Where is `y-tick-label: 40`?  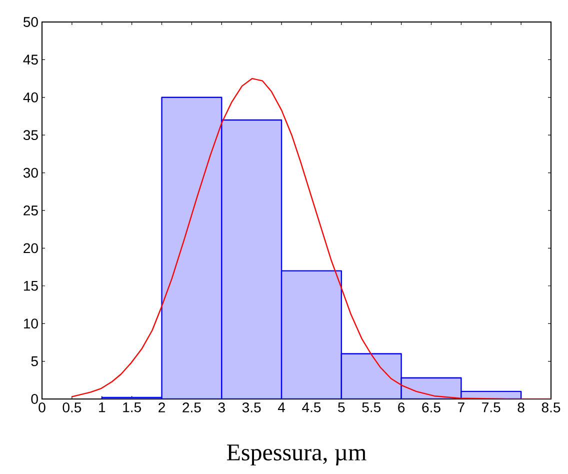 y-tick-label: 40 is located at coordinates (30, 97).